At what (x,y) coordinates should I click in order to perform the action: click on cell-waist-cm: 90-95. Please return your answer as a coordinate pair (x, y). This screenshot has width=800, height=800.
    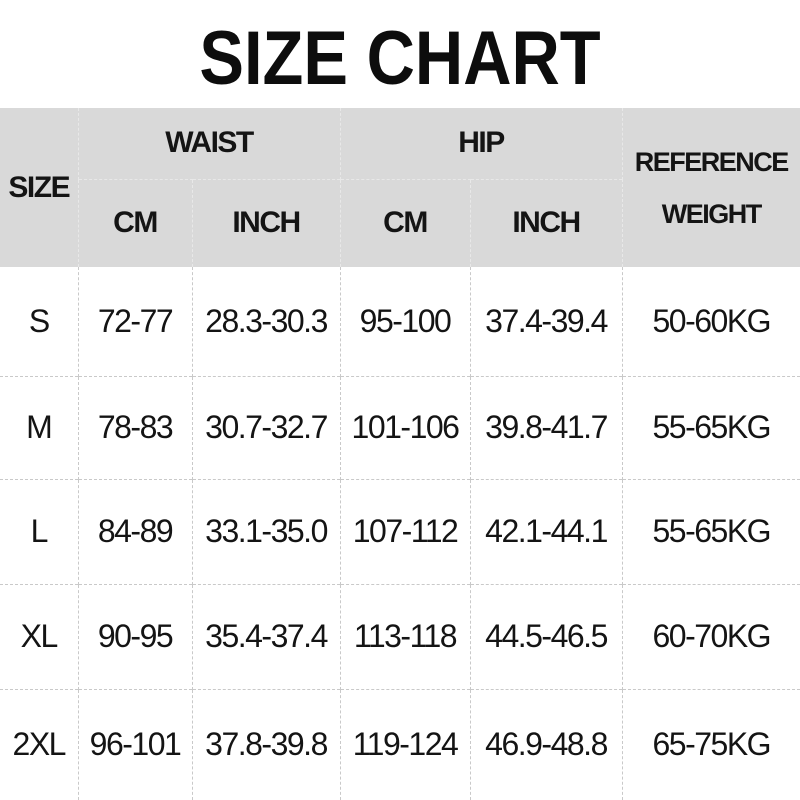
    Looking at the image, I should click on (134, 636).